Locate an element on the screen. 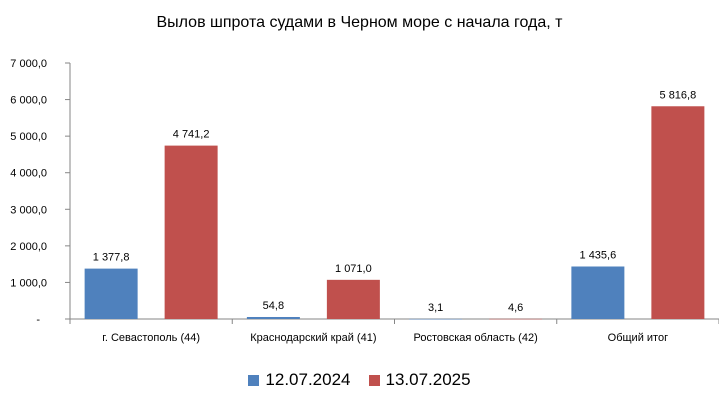 The height and width of the screenshot is (404, 719). legend-item-series-1: 12.07.2024 is located at coordinates (299, 380).